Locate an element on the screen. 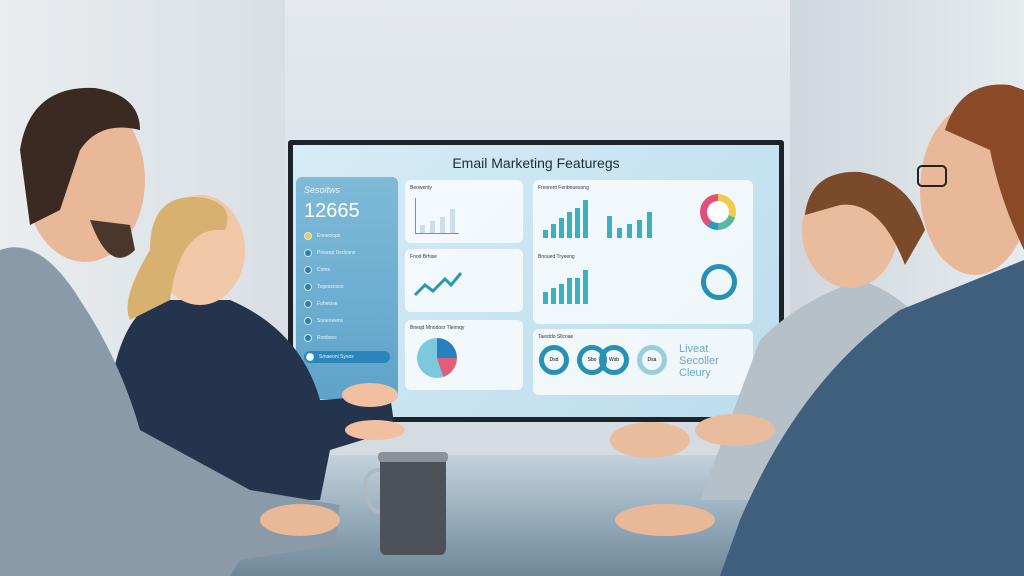 This screenshot has width=1024, height=576. mug is located at coordinates (405, 503).